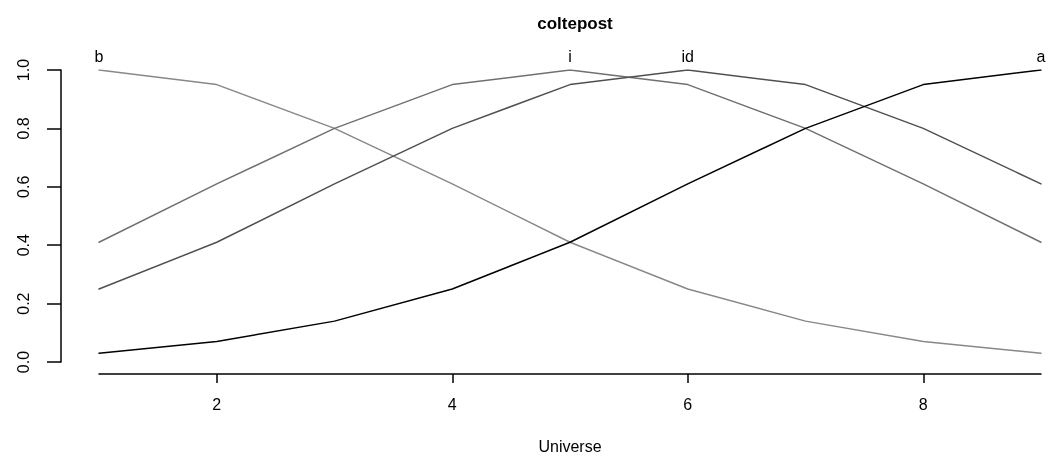 Image resolution: width=1048 pixels, height=459 pixels. What do you see at coordinates (23, 362) in the screenshot?
I see `y-tick-label: 0.0` at bounding box center [23, 362].